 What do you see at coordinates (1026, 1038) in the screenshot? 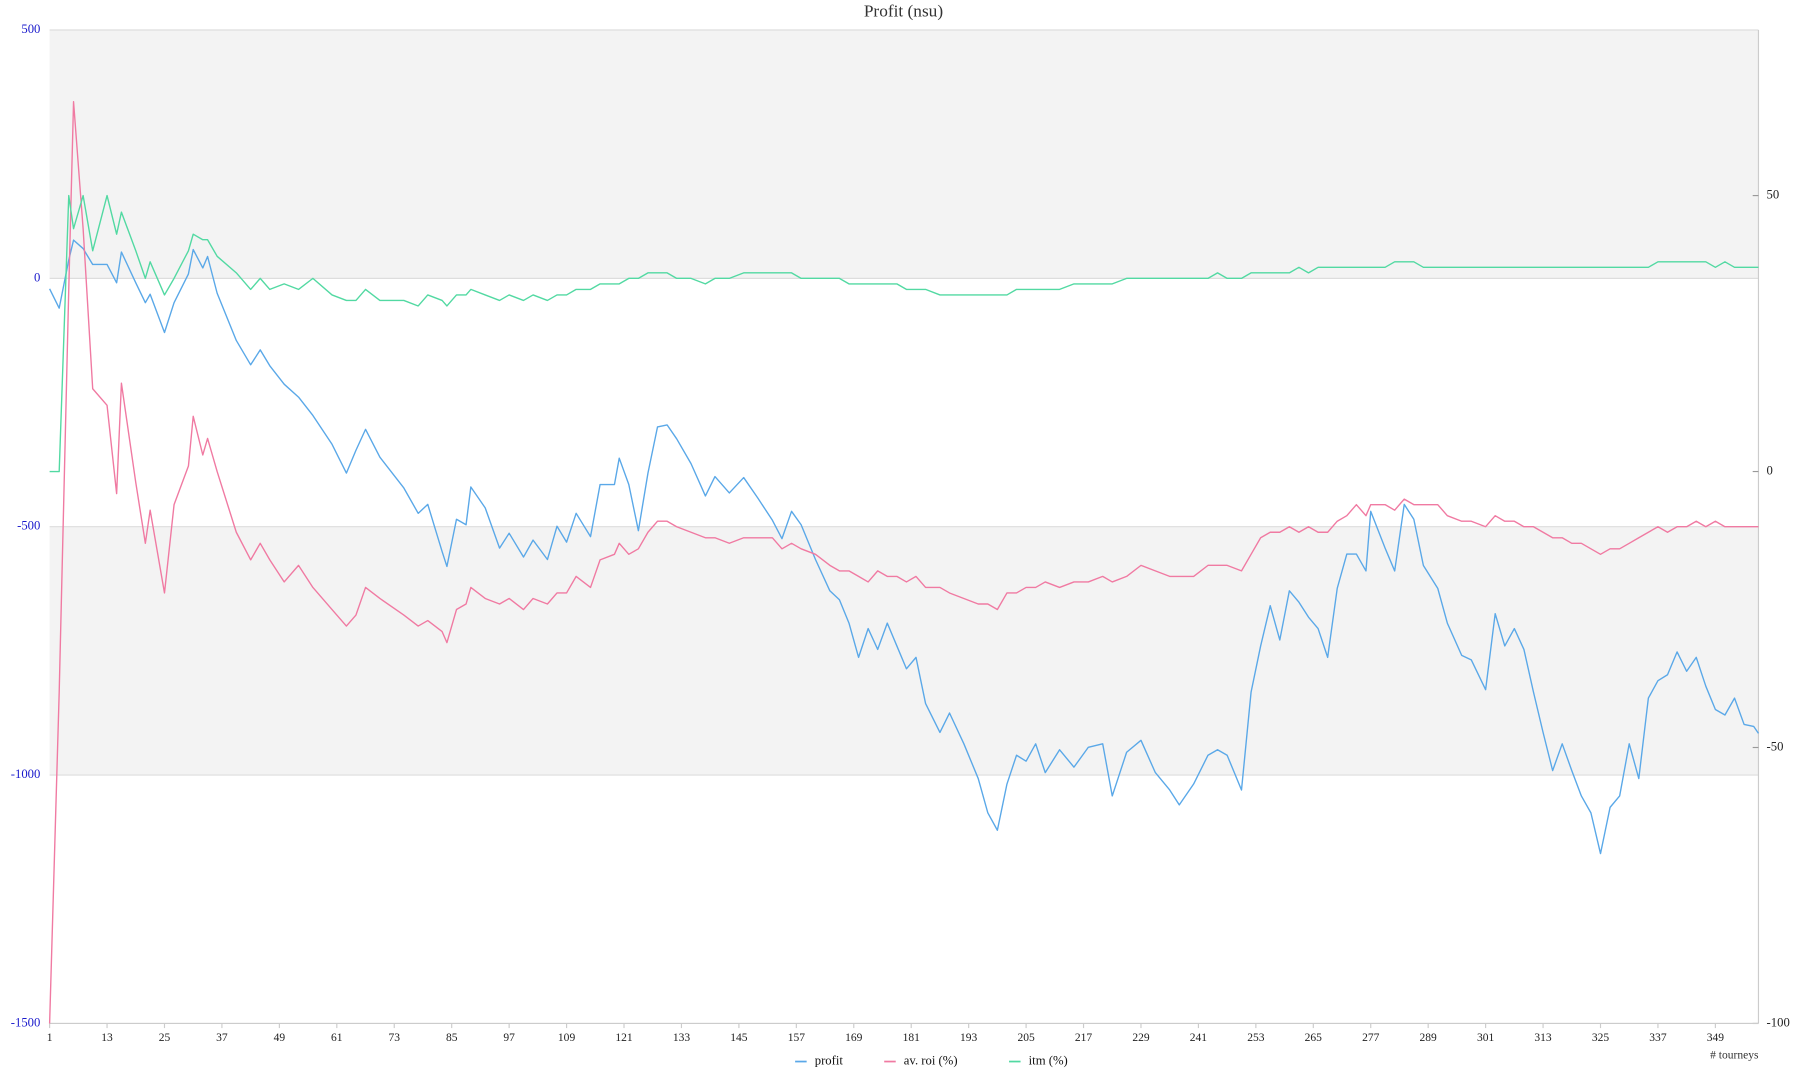
I see `x-tick-label: 205` at bounding box center [1026, 1038].